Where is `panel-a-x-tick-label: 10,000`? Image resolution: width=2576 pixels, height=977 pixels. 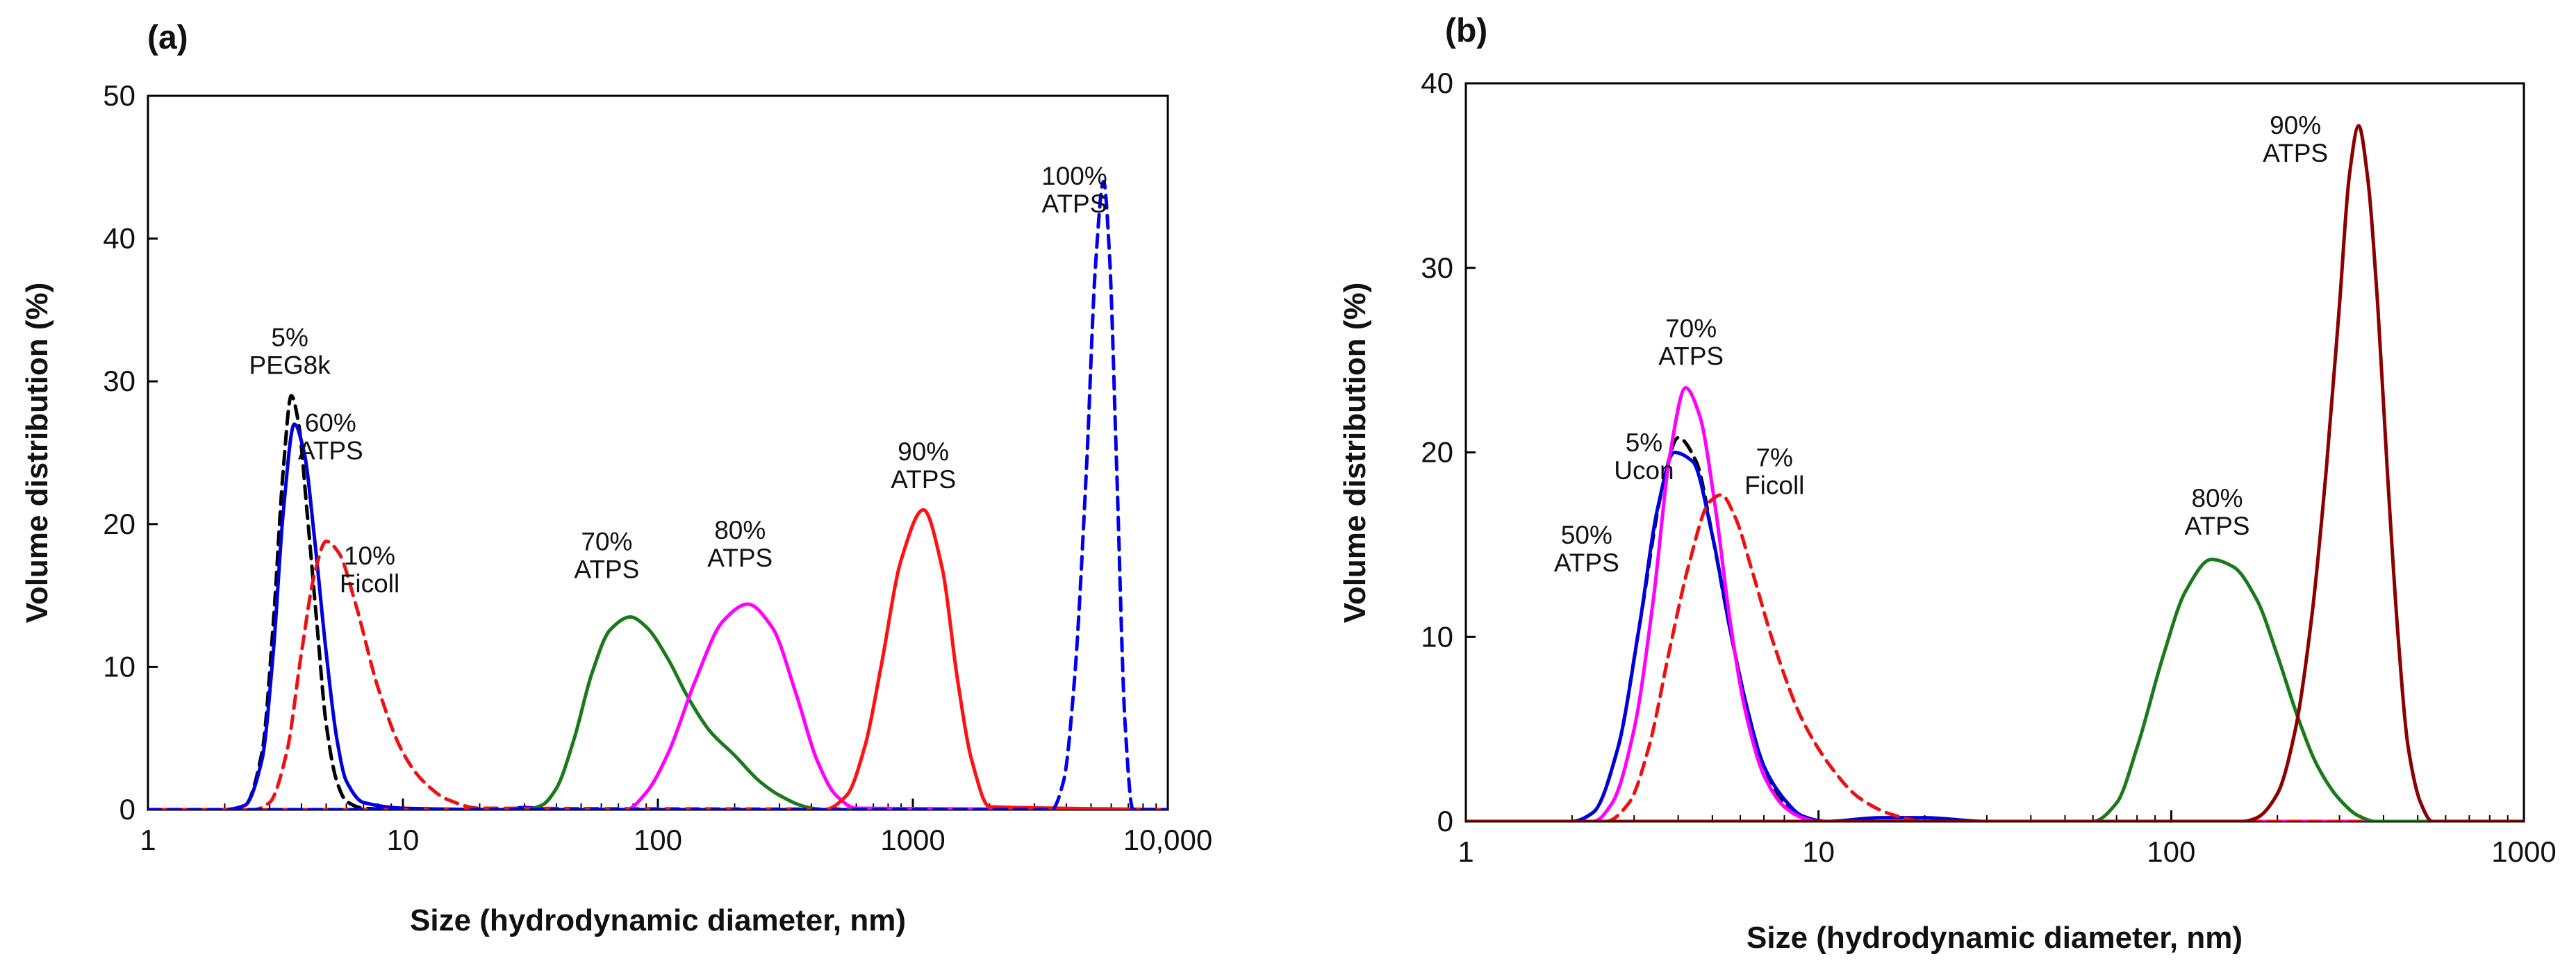 panel-a-x-tick-label: 10,000 is located at coordinates (1168, 840).